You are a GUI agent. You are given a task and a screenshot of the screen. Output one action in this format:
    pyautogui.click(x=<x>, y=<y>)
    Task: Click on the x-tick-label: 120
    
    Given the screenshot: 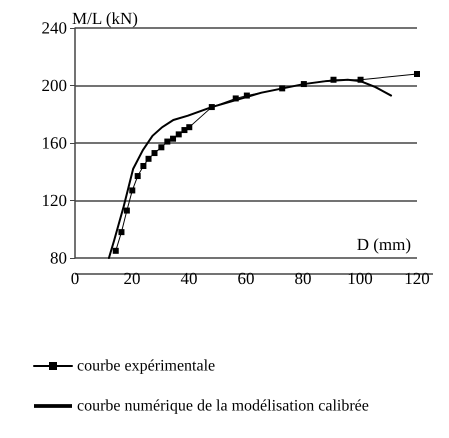 What is the action you would take?
    pyautogui.click(x=417, y=278)
    